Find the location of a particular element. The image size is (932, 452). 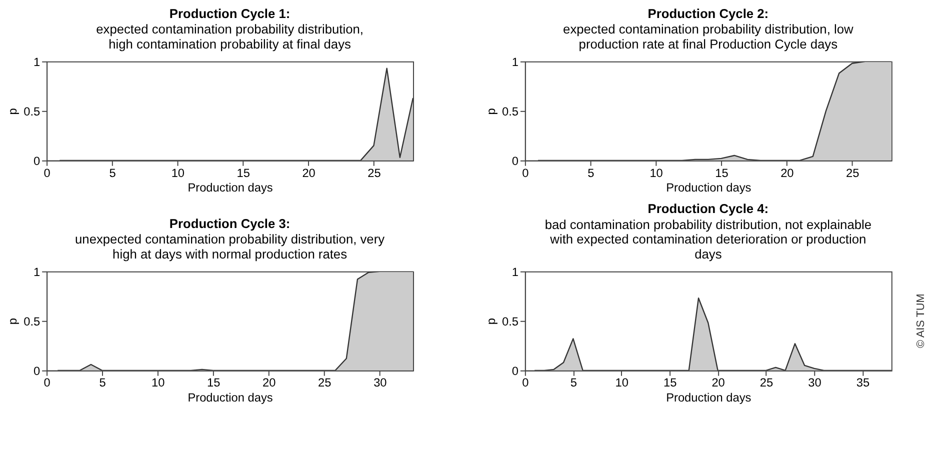

chart-subtitle: unexpected contamination probability distribution, very high at days with normal production rates is located at coordinates (230, 247).